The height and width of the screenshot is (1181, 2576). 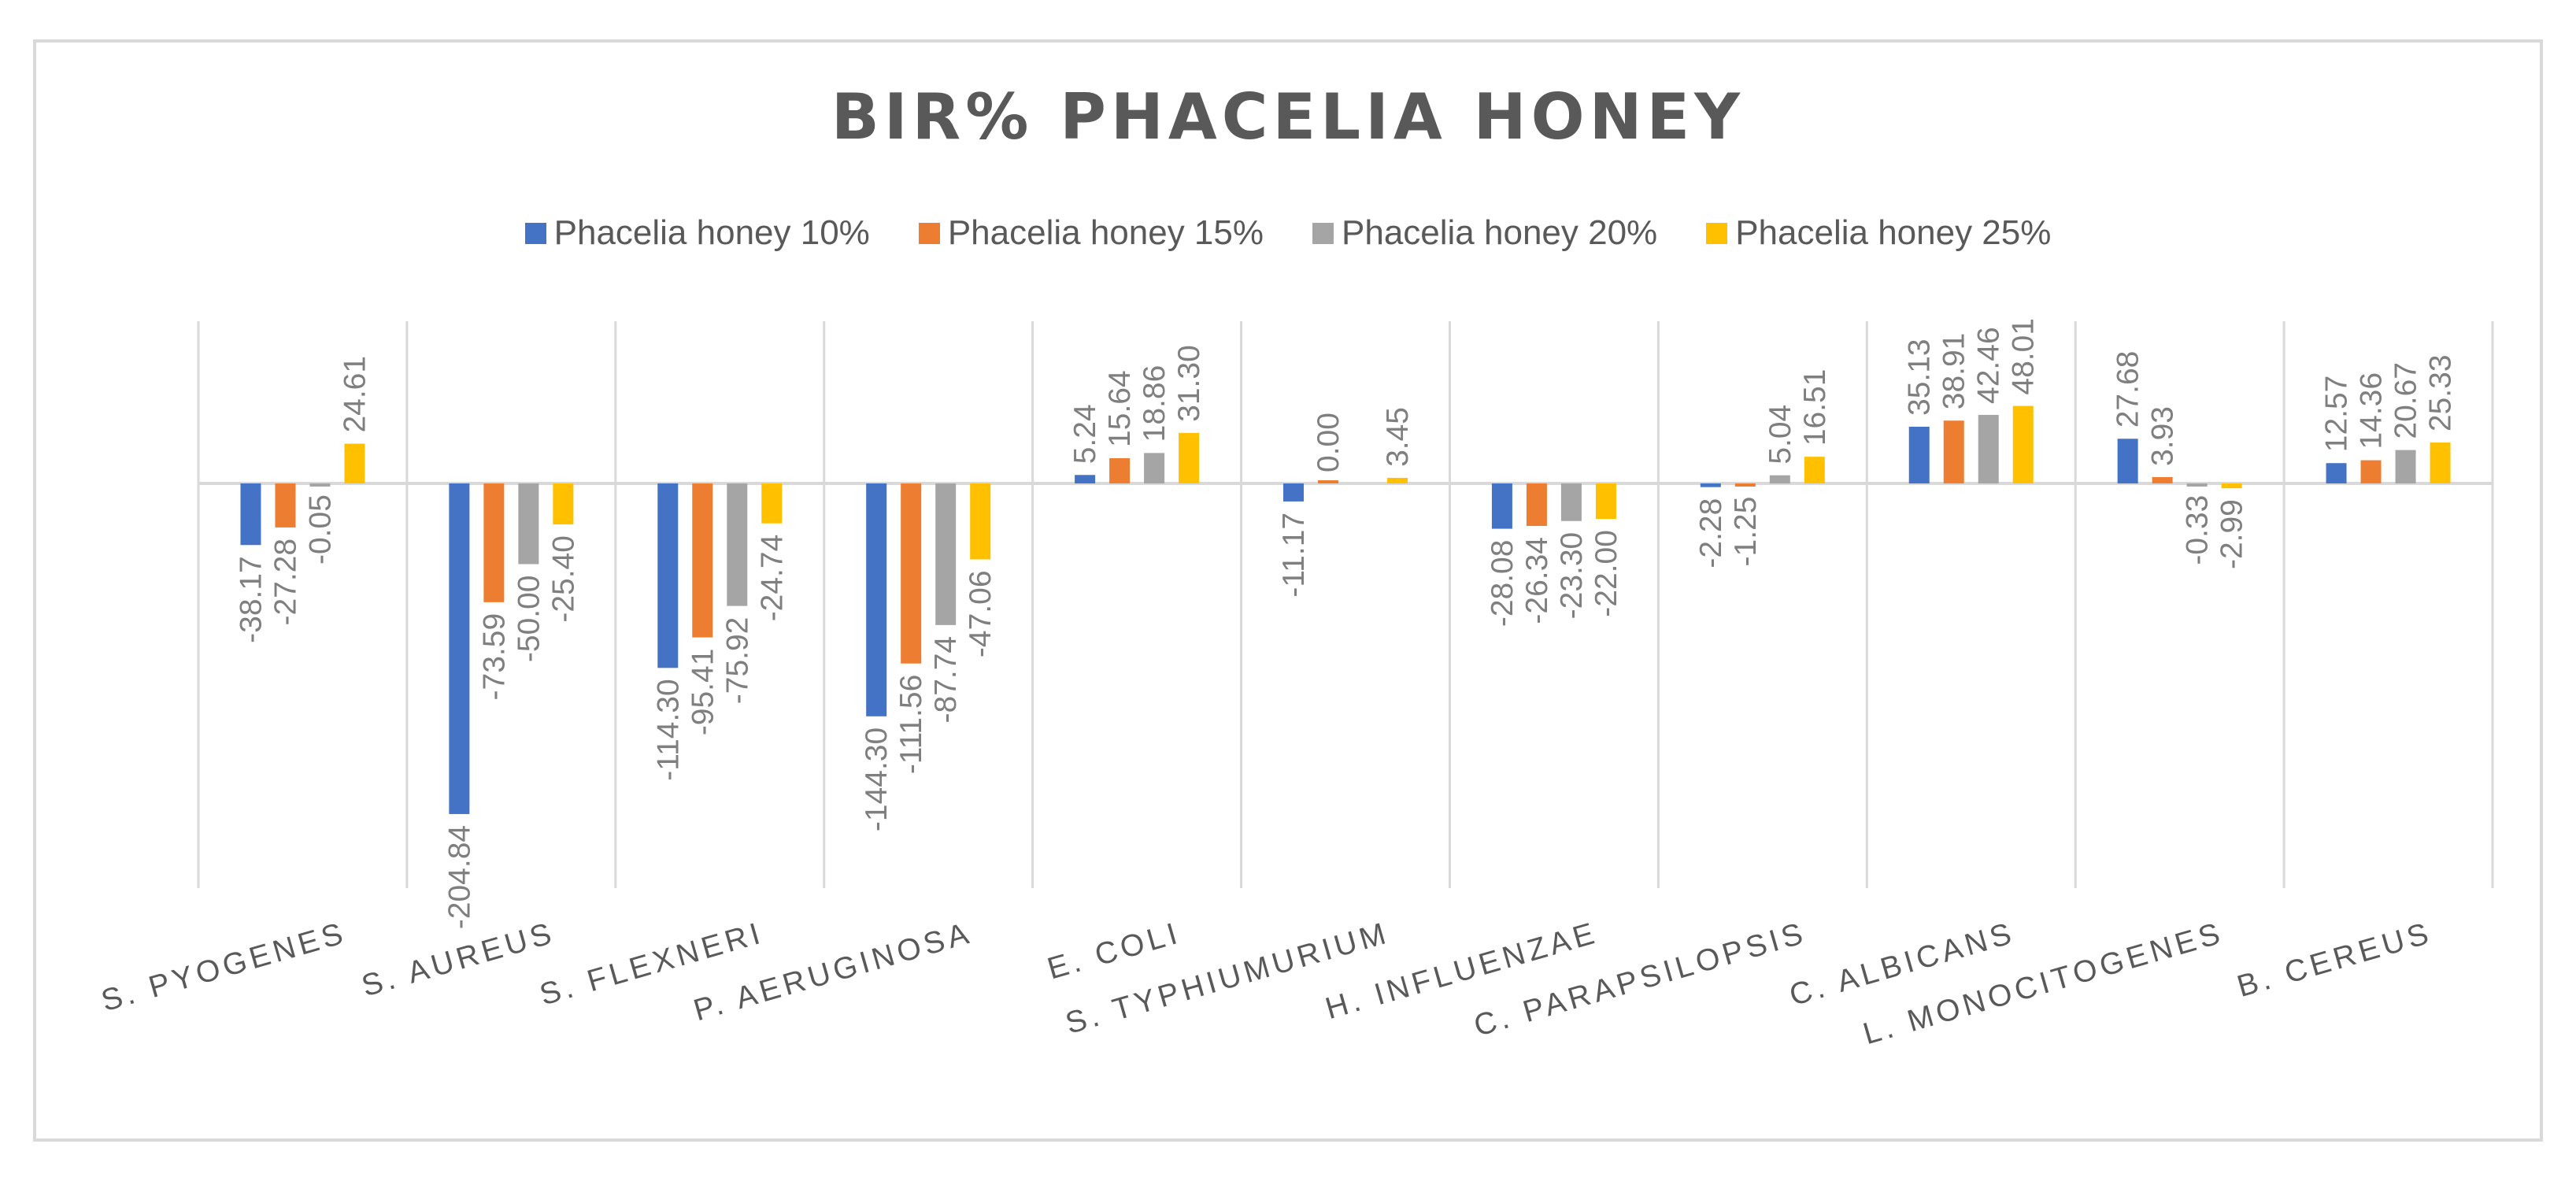 I want to click on data-label: 35.13, so click(x=1920, y=378).